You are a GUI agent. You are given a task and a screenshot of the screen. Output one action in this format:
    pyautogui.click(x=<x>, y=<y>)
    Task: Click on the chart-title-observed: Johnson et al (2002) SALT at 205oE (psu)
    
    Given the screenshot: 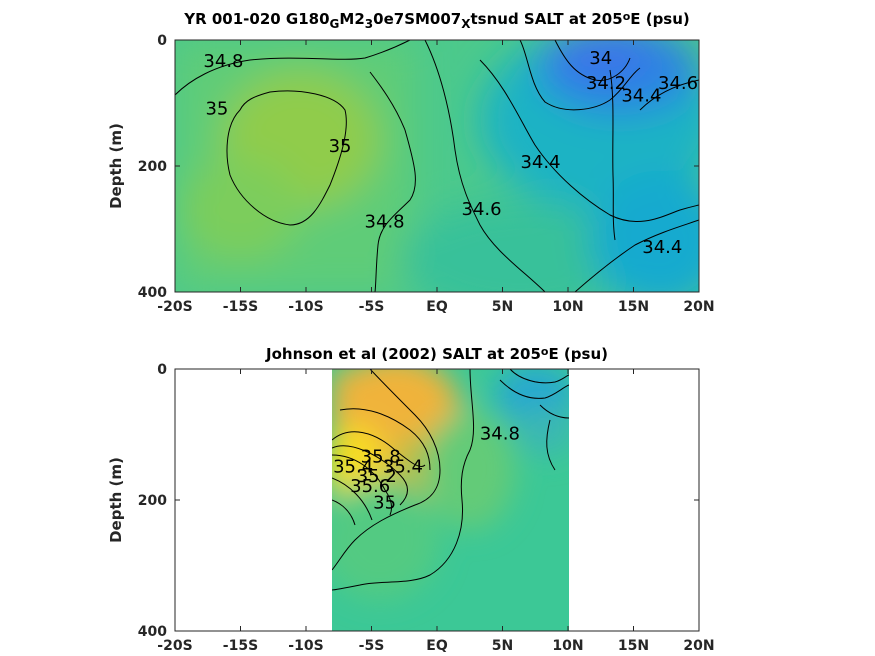 What is the action you would take?
    pyautogui.click(x=436, y=354)
    